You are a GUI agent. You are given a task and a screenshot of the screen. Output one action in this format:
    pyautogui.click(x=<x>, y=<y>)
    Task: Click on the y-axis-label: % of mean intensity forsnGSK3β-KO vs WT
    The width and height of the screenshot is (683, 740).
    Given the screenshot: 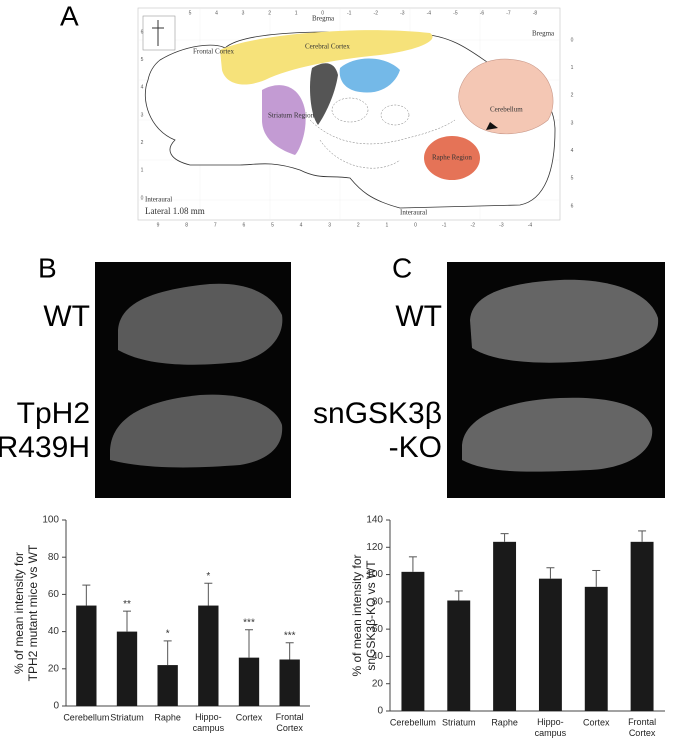 What is the action you would take?
    pyautogui.click(x=364, y=615)
    